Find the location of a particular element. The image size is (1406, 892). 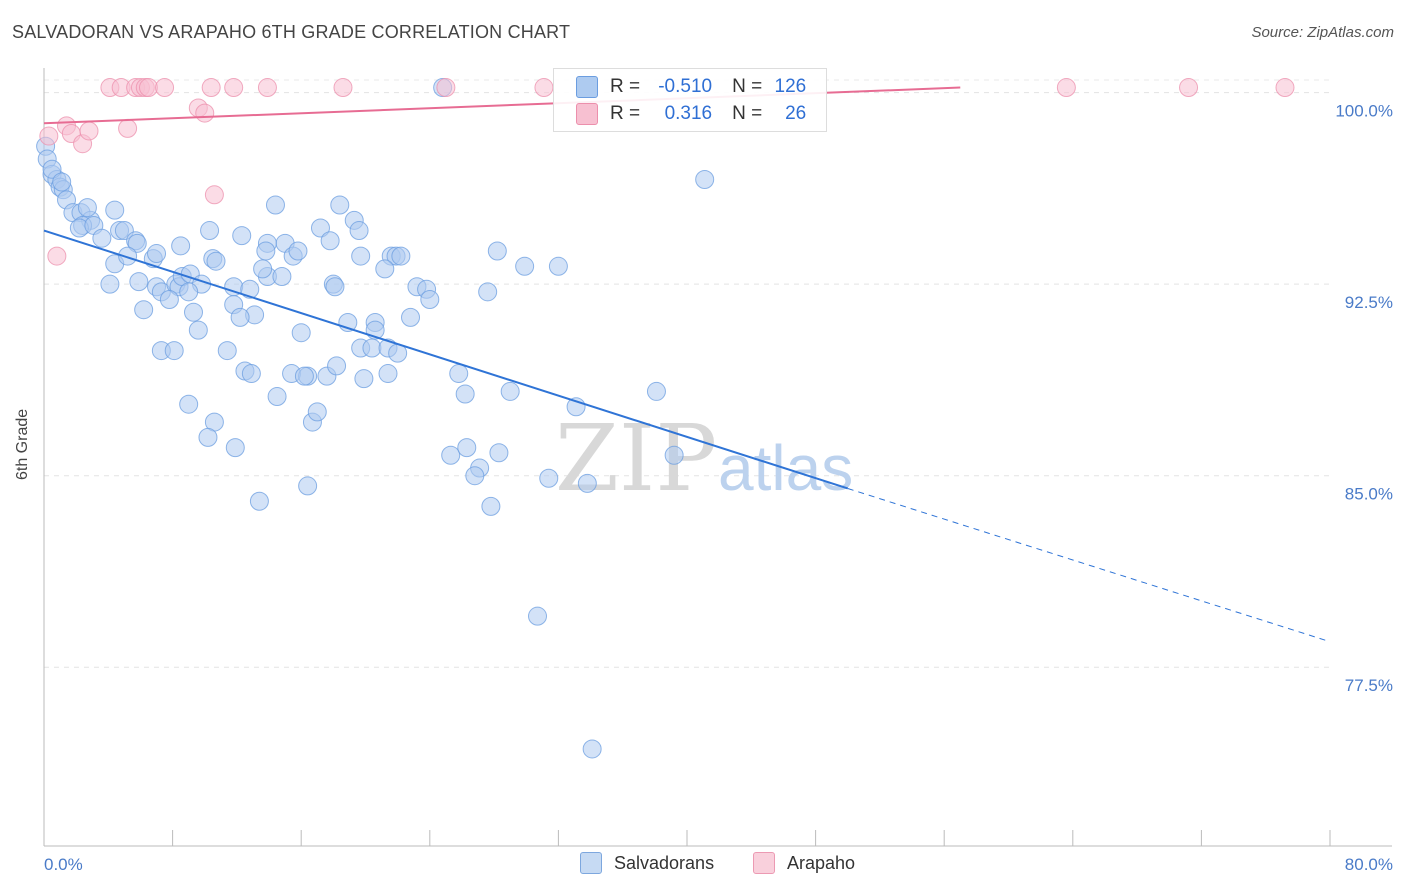

y-tick-label: 92.5% is located at coordinates (1369, 302).